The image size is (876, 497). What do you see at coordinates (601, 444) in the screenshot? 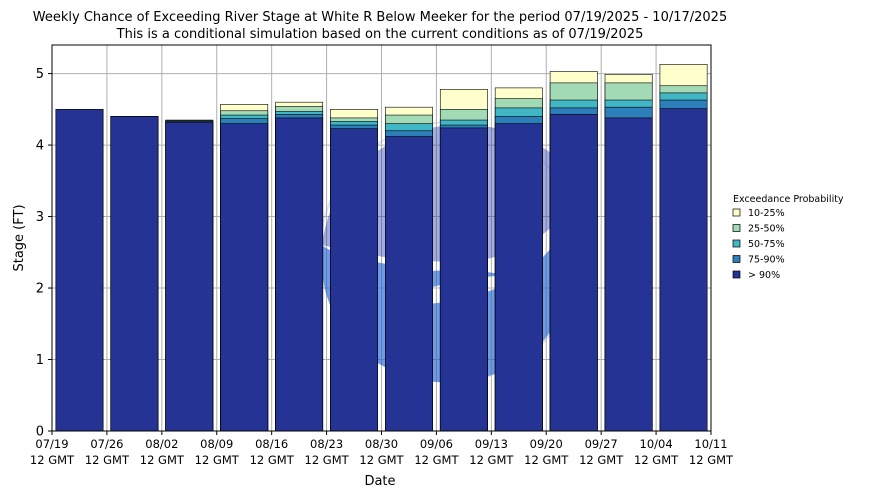
I see `x-tick-label-date: 09/27` at bounding box center [601, 444].